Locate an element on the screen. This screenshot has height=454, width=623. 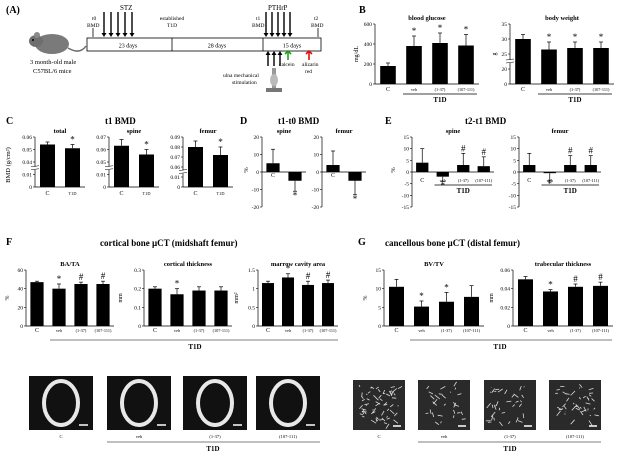
y-tick-label: 15 is located at coordinates (407, 138).